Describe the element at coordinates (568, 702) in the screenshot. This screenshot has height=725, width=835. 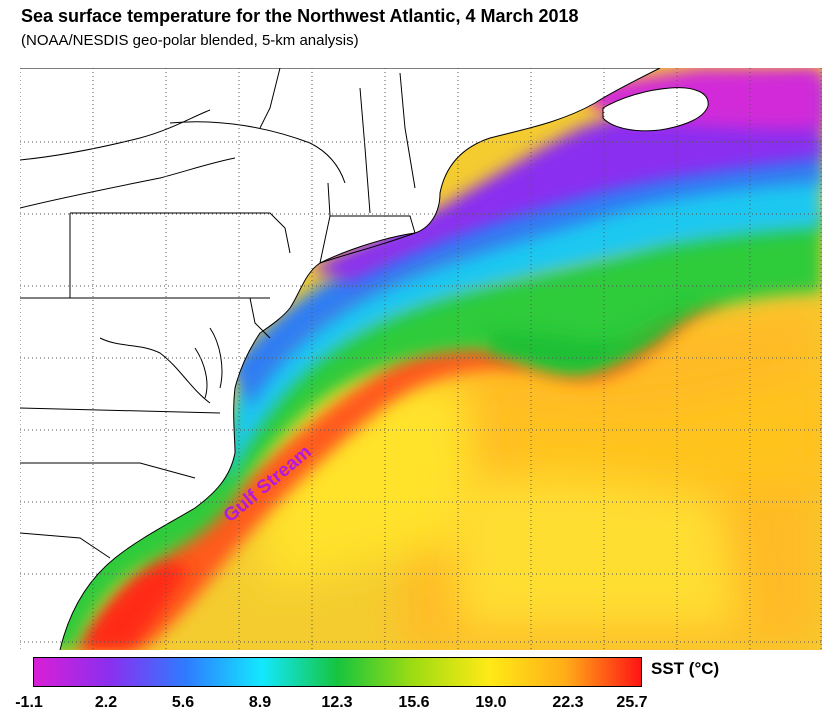
I see `colorbar-tick: 22.3` at that location.